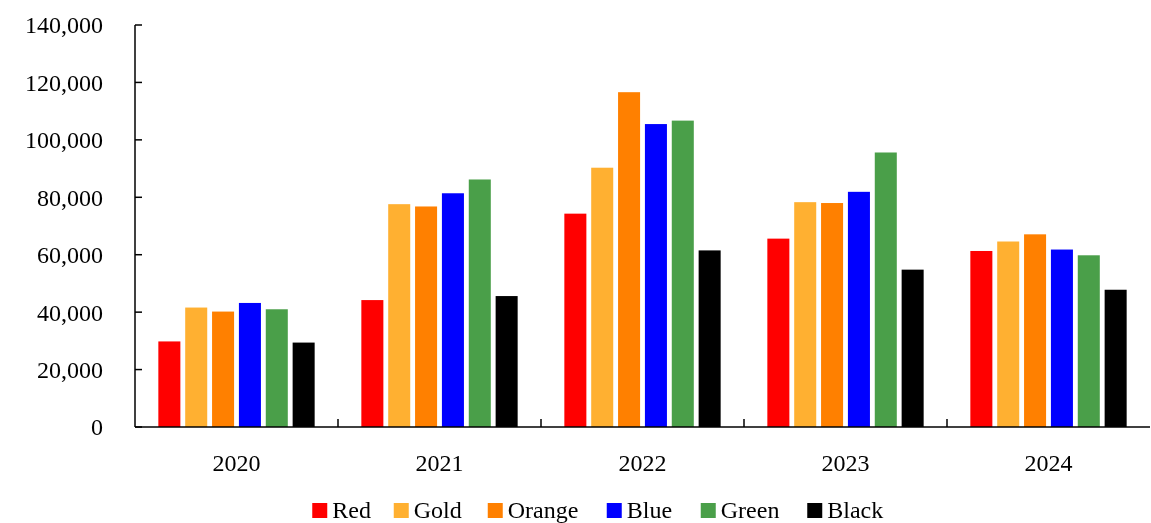 This screenshot has width=1151, height=523. I want to click on y-tick-label: 80,000, so click(70, 197).